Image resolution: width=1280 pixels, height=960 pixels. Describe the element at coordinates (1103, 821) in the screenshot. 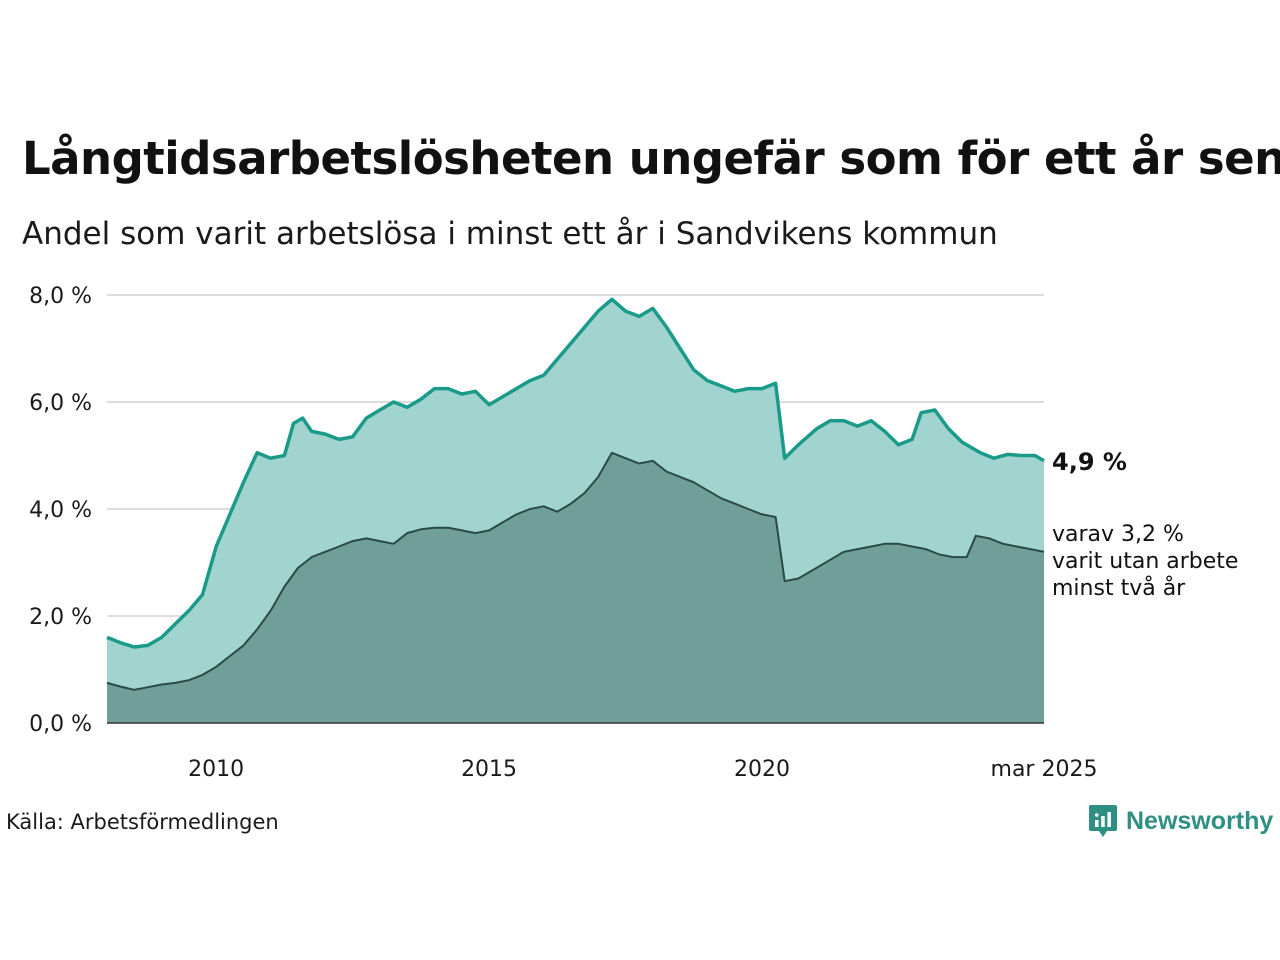

I see `newsworthy-logo-icon` at that location.